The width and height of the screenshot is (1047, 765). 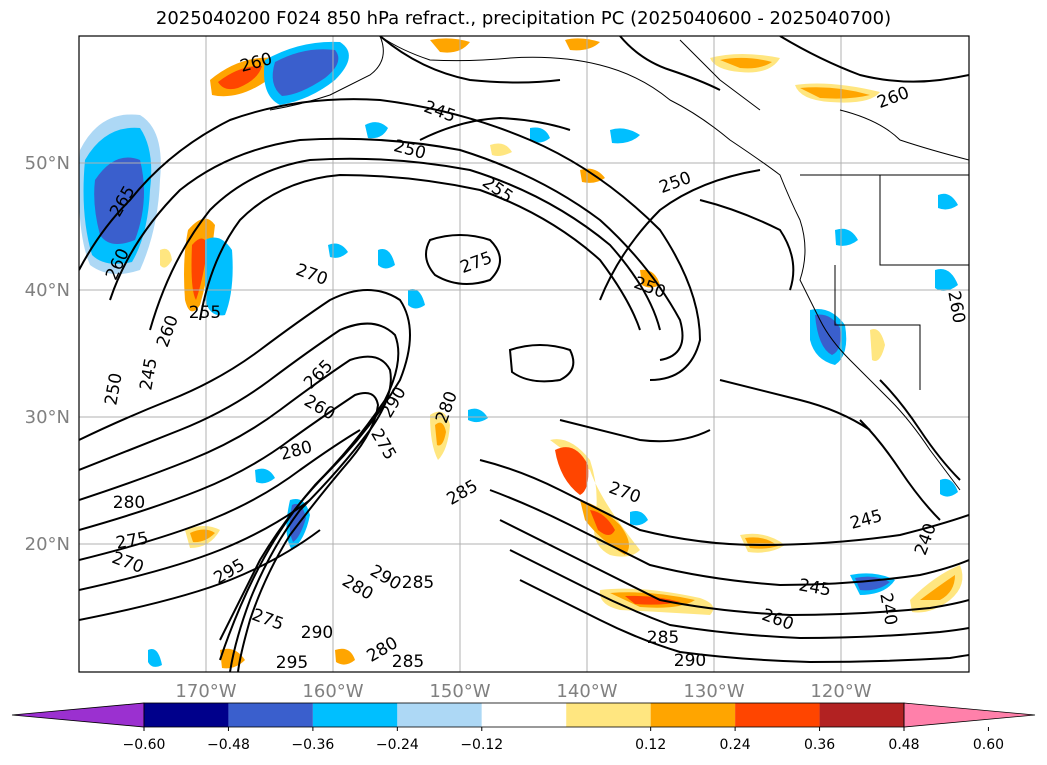 What do you see at coordinates (969, 715) in the screenshot?
I see `colorbar-extend-high` at bounding box center [969, 715].